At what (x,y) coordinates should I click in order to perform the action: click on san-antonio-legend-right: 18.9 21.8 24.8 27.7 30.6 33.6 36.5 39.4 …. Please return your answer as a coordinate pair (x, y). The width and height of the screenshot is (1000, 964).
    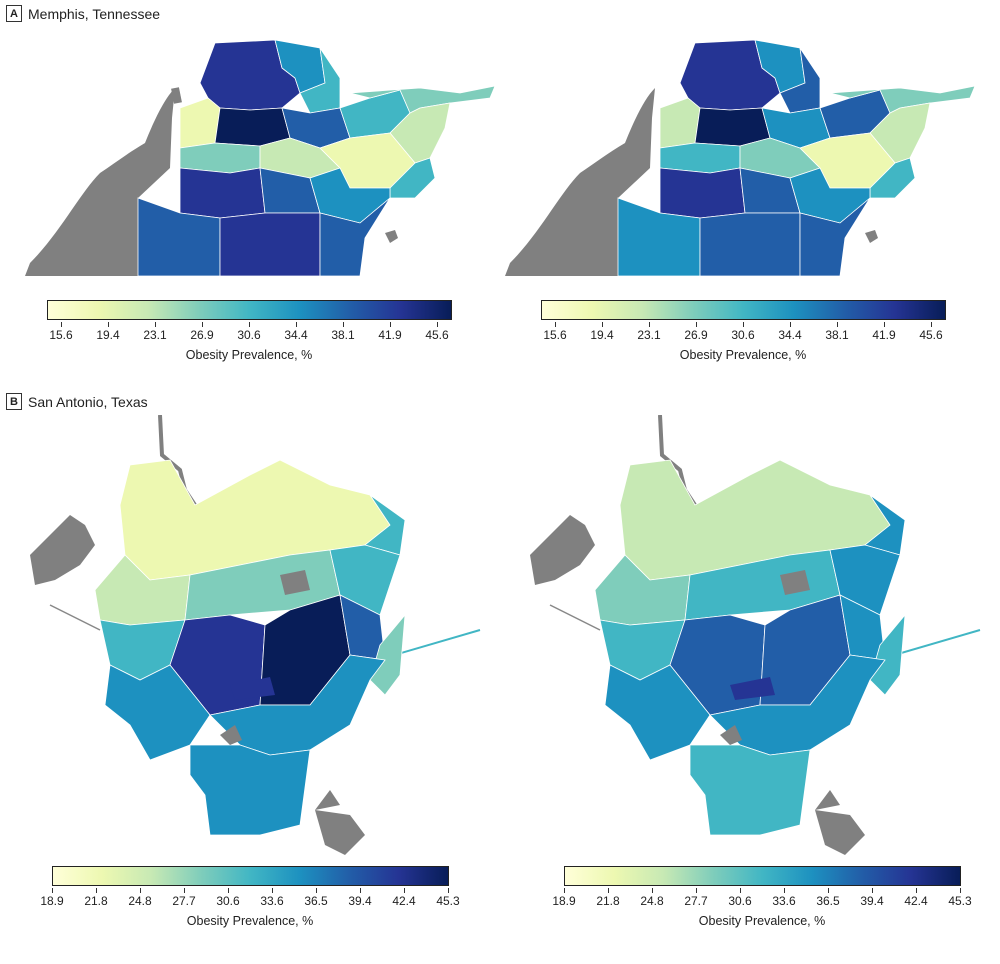
    Looking at the image, I should click on (762, 903).